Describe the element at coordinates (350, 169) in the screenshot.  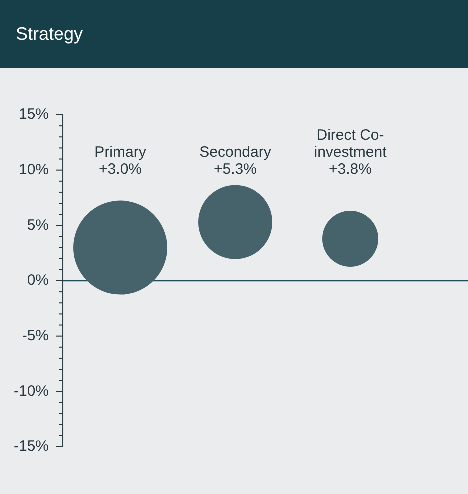
I see `data-label: +3.8%` at that location.